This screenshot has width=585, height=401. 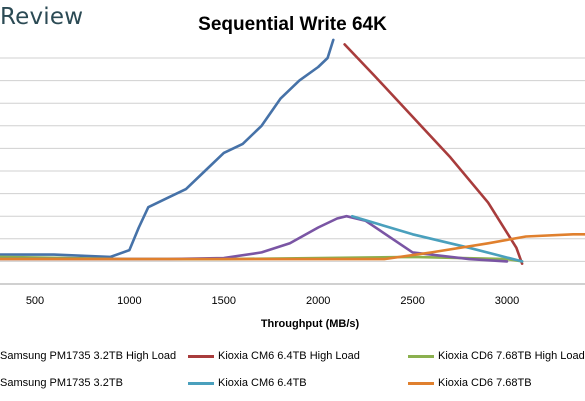 What do you see at coordinates (129, 301) in the screenshot?
I see `x-tick-label: 1000` at bounding box center [129, 301].